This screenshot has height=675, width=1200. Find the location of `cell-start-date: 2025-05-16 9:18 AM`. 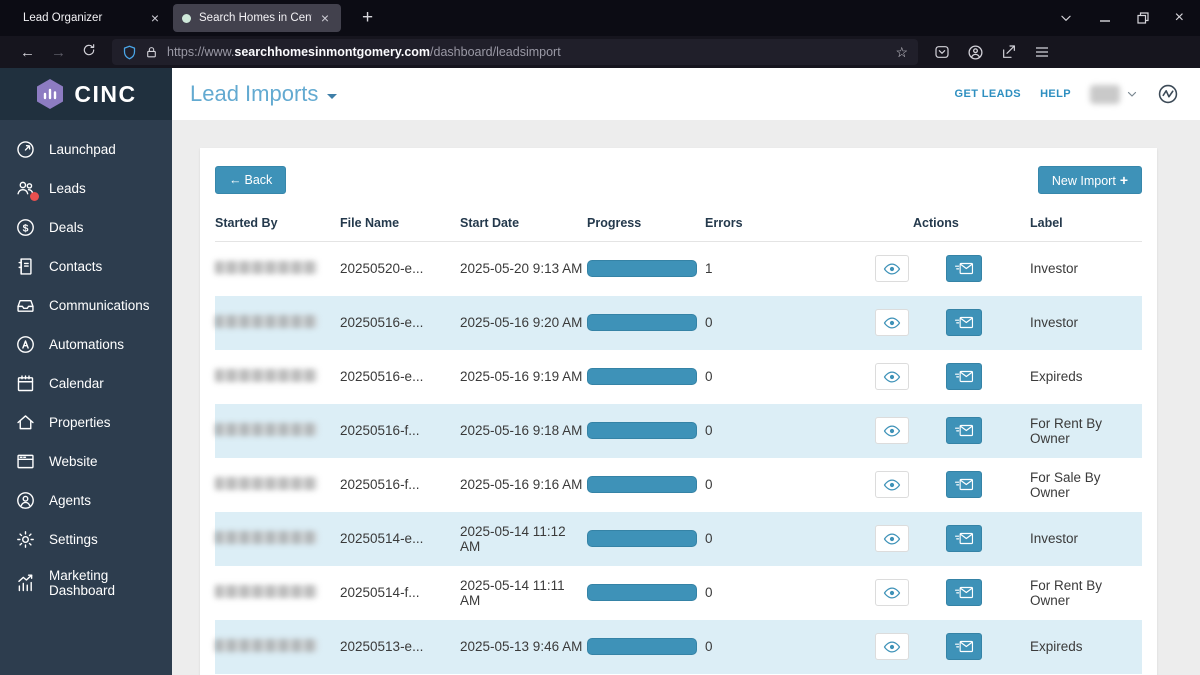

cell-start-date: 2025-05-16 9:18 AM is located at coordinates (521, 430).